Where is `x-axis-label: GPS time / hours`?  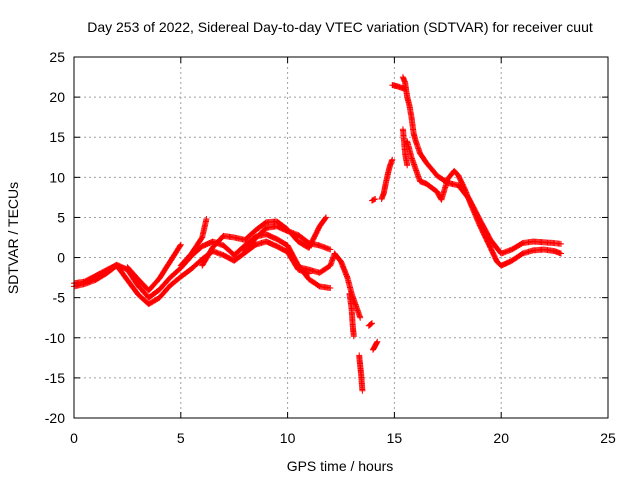
x-axis-label: GPS time / hours is located at coordinates (340, 466).